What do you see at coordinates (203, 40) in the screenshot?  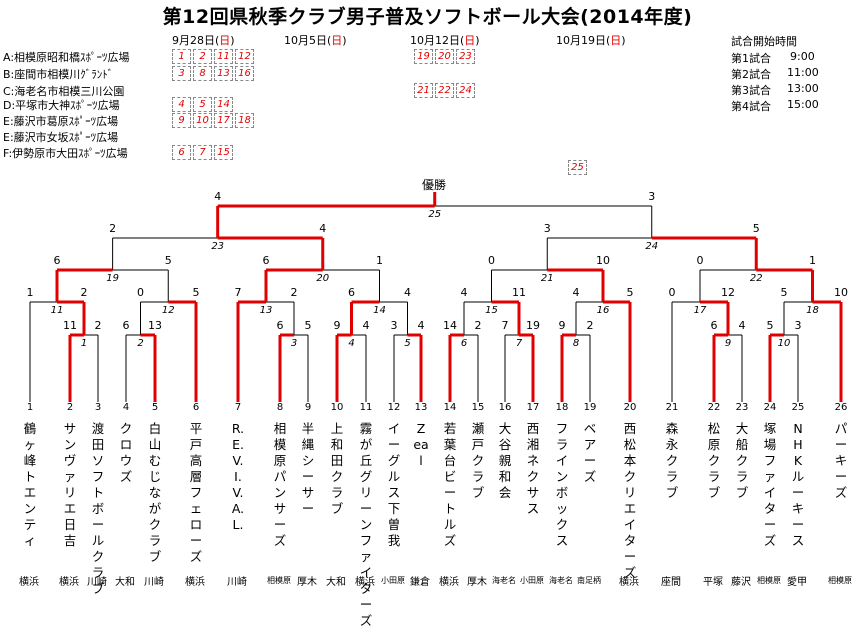 I see `date-header-1: 9月28日(日)` at bounding box center [203, 40].